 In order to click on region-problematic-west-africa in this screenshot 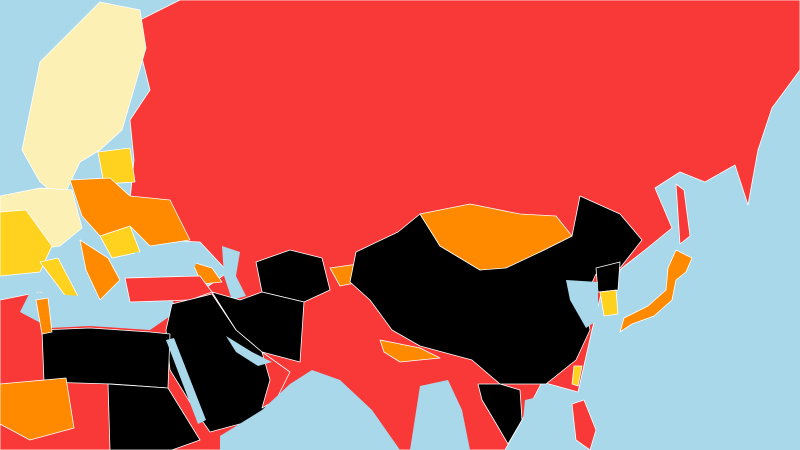, I will do `click(37, 409)`.